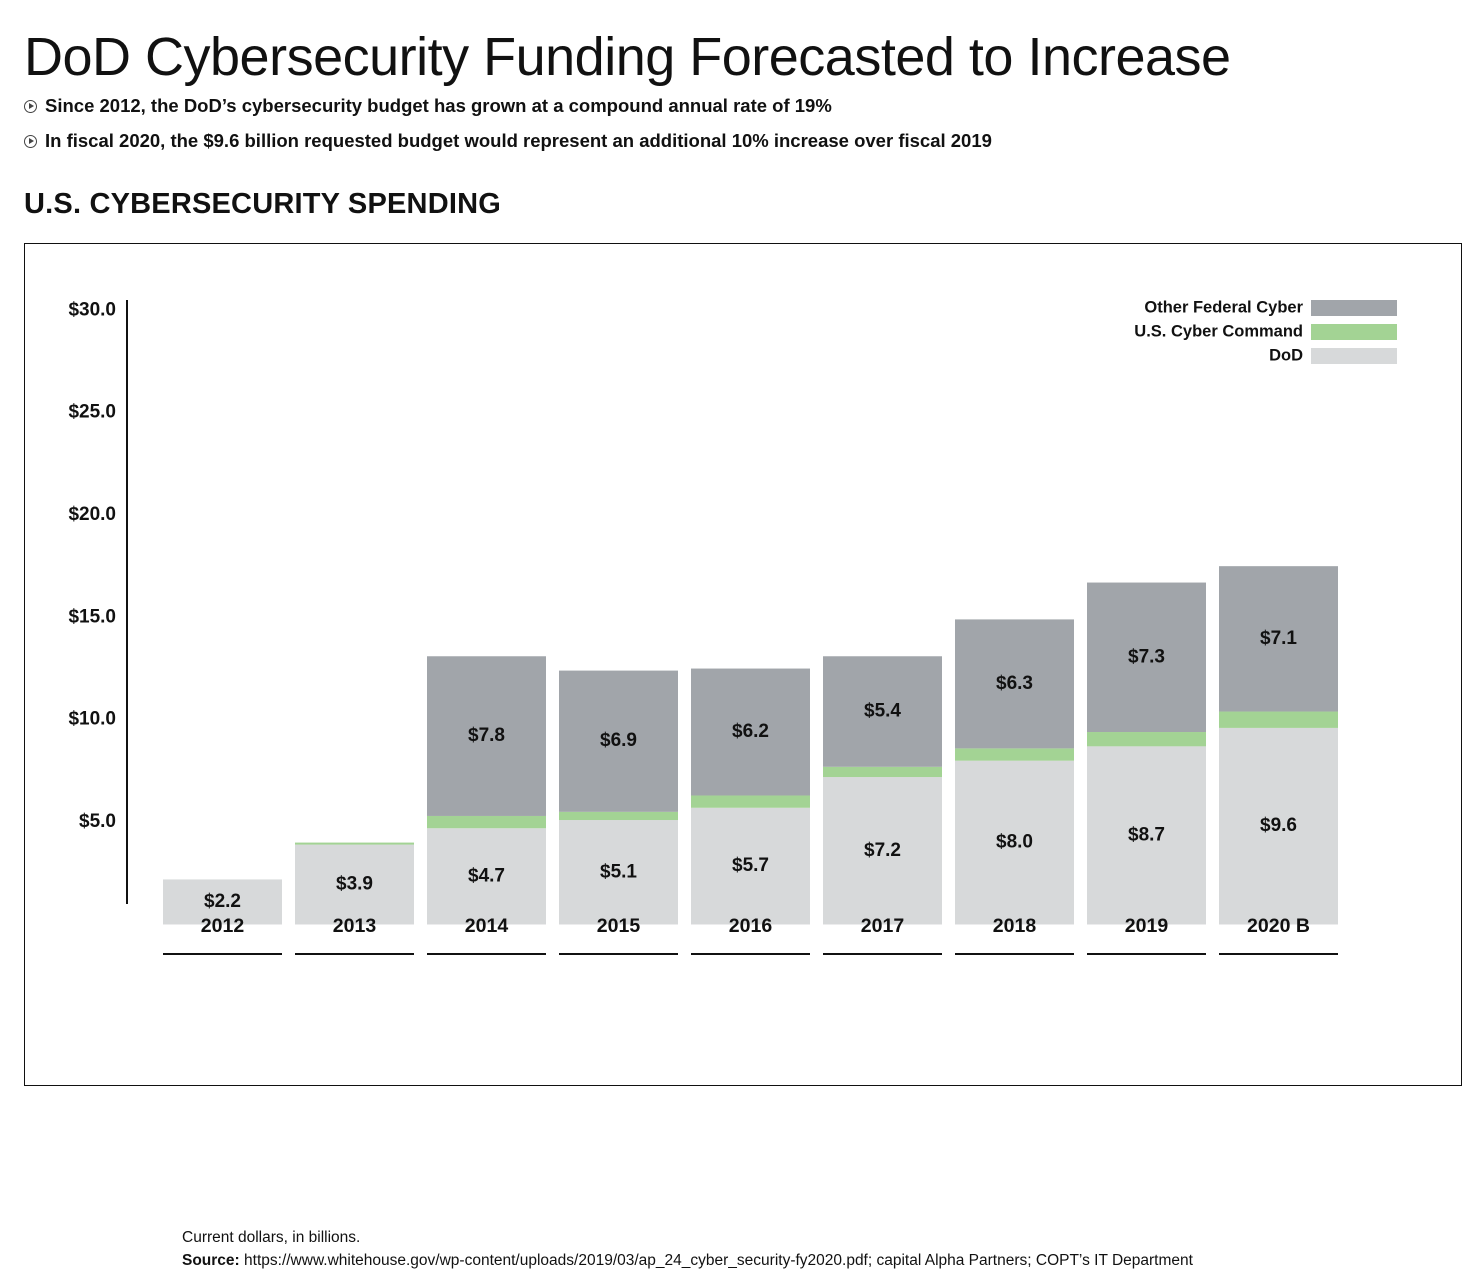  I want to click on bar-value-label: $6.9, so click(618, 740).